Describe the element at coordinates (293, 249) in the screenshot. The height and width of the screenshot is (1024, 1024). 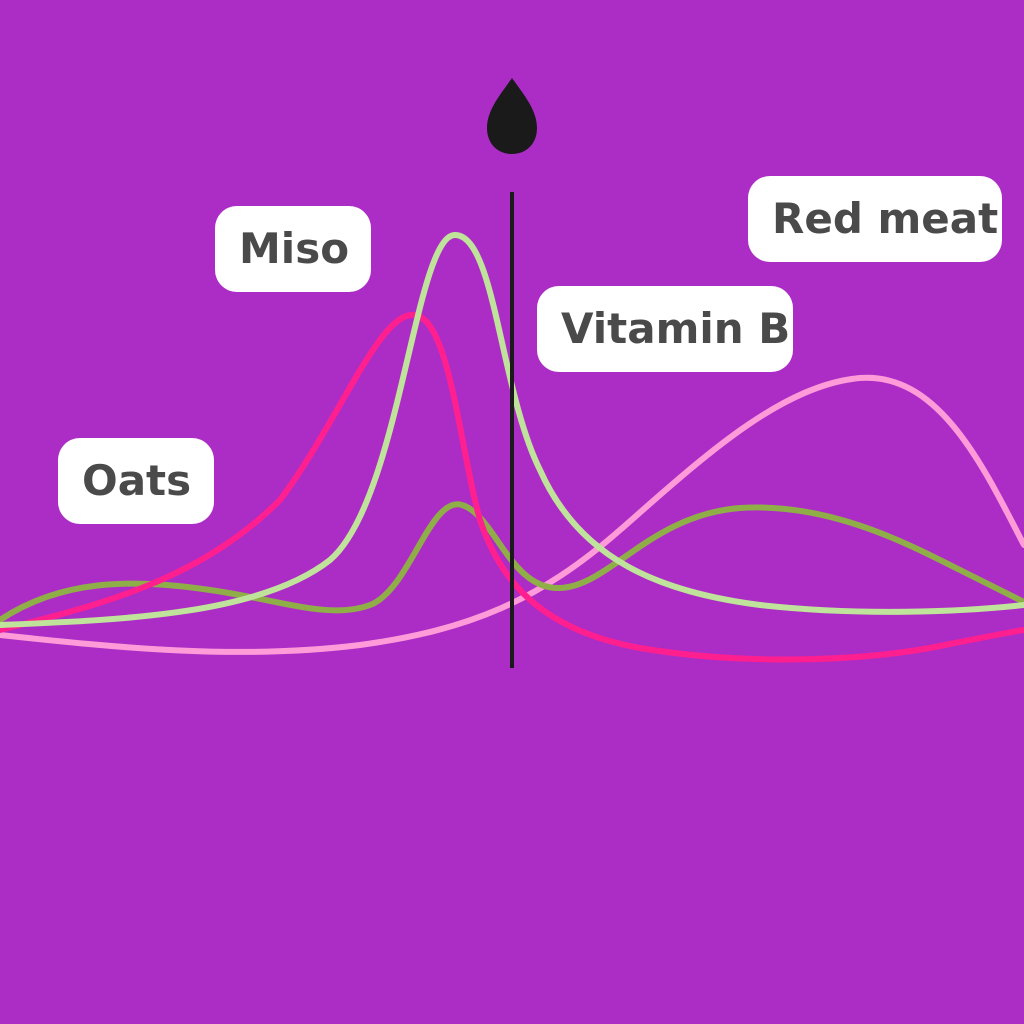
I see `label-miso: Miso` at that location.